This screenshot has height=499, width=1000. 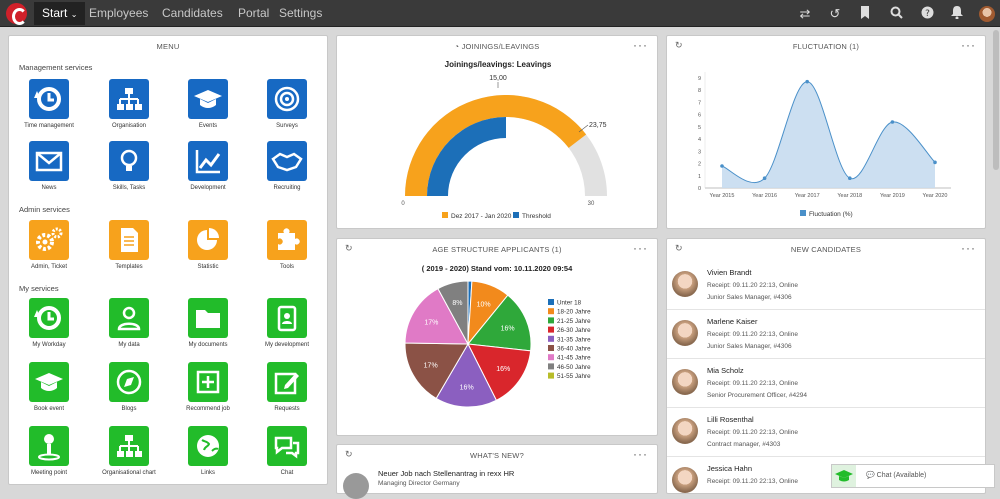 What do you see at coordinates (574, 358) in the screenshot?
I see `pie-legend-item: 41-45 Jahre` at bounding box center [574, 358].